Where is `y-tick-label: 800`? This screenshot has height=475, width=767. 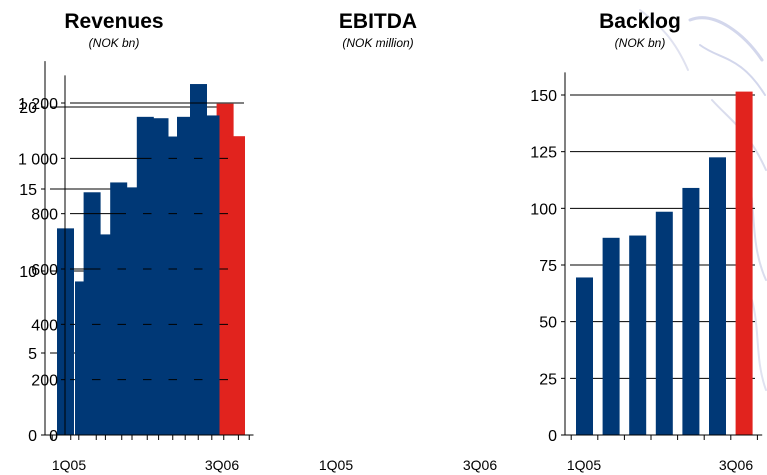
y-tick-label: 800 is located at coordinates (44, 215).